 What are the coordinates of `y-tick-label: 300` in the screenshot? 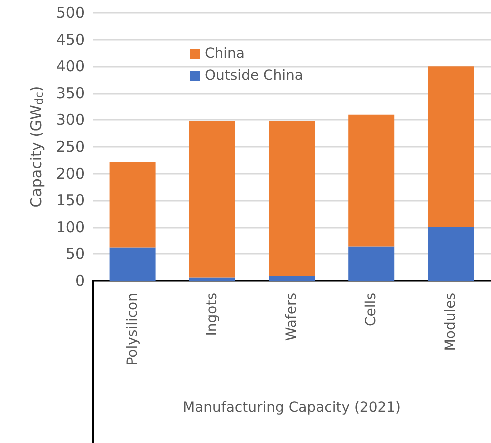 It's located at (70, 120).